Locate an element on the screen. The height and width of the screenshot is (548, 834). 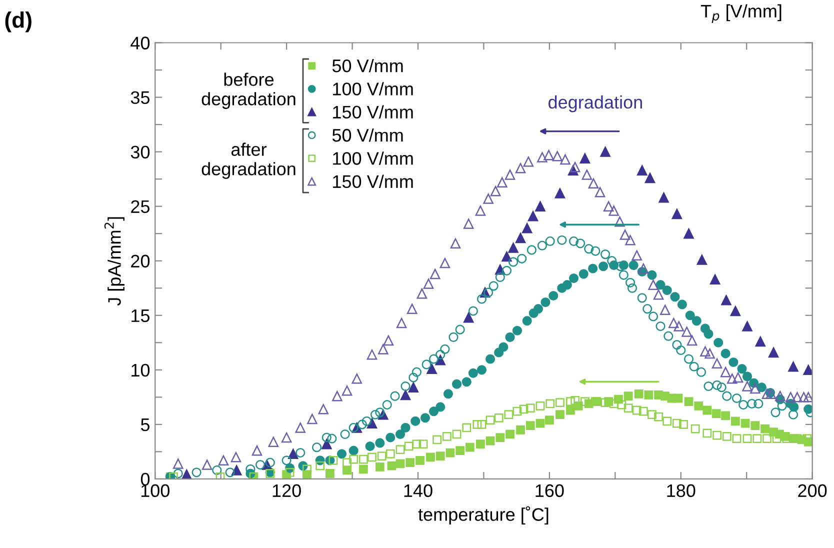
x-tick-label: 120 is located at coordinates (286, 491).